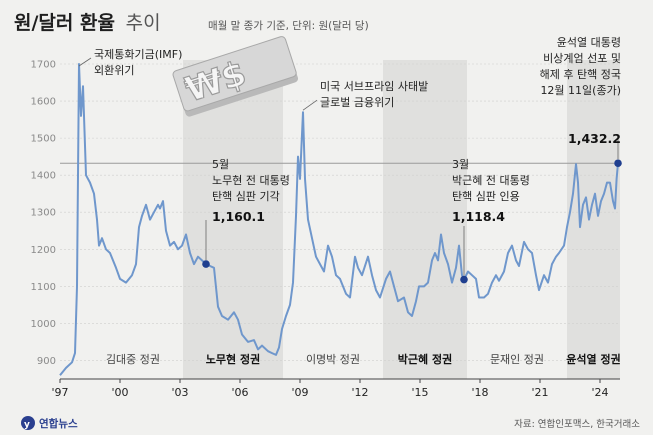 This screenshot has width=653, height=435. I want to click on era-label: 윤석열 정권, so click(593, 359).